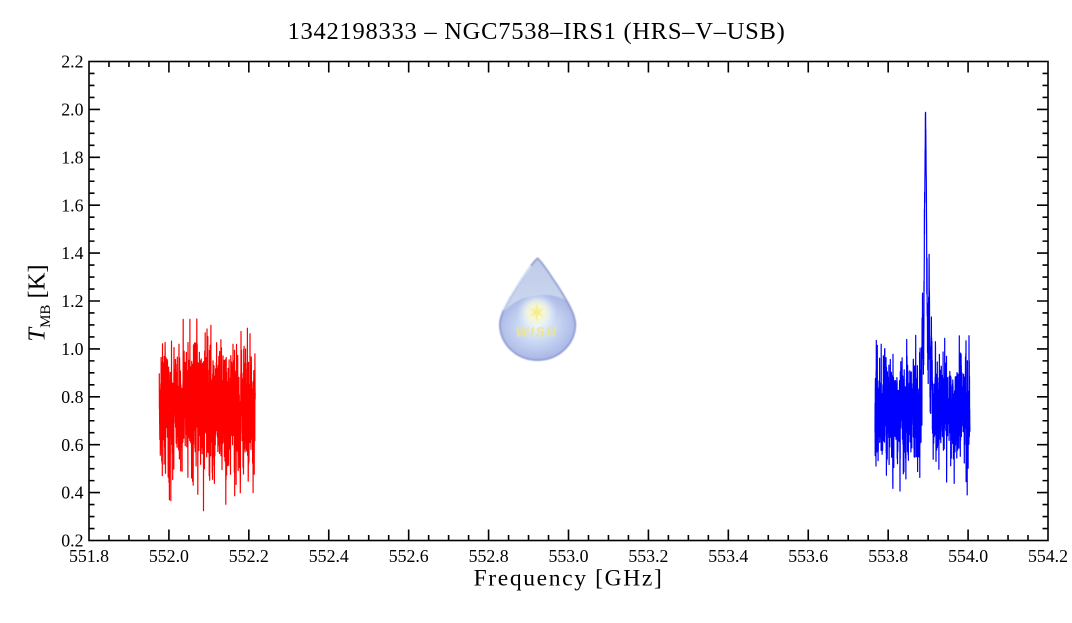 The height and width of the screenshot is (623, 1072). I want to click on svg-text: WISH, so click(537, 332).